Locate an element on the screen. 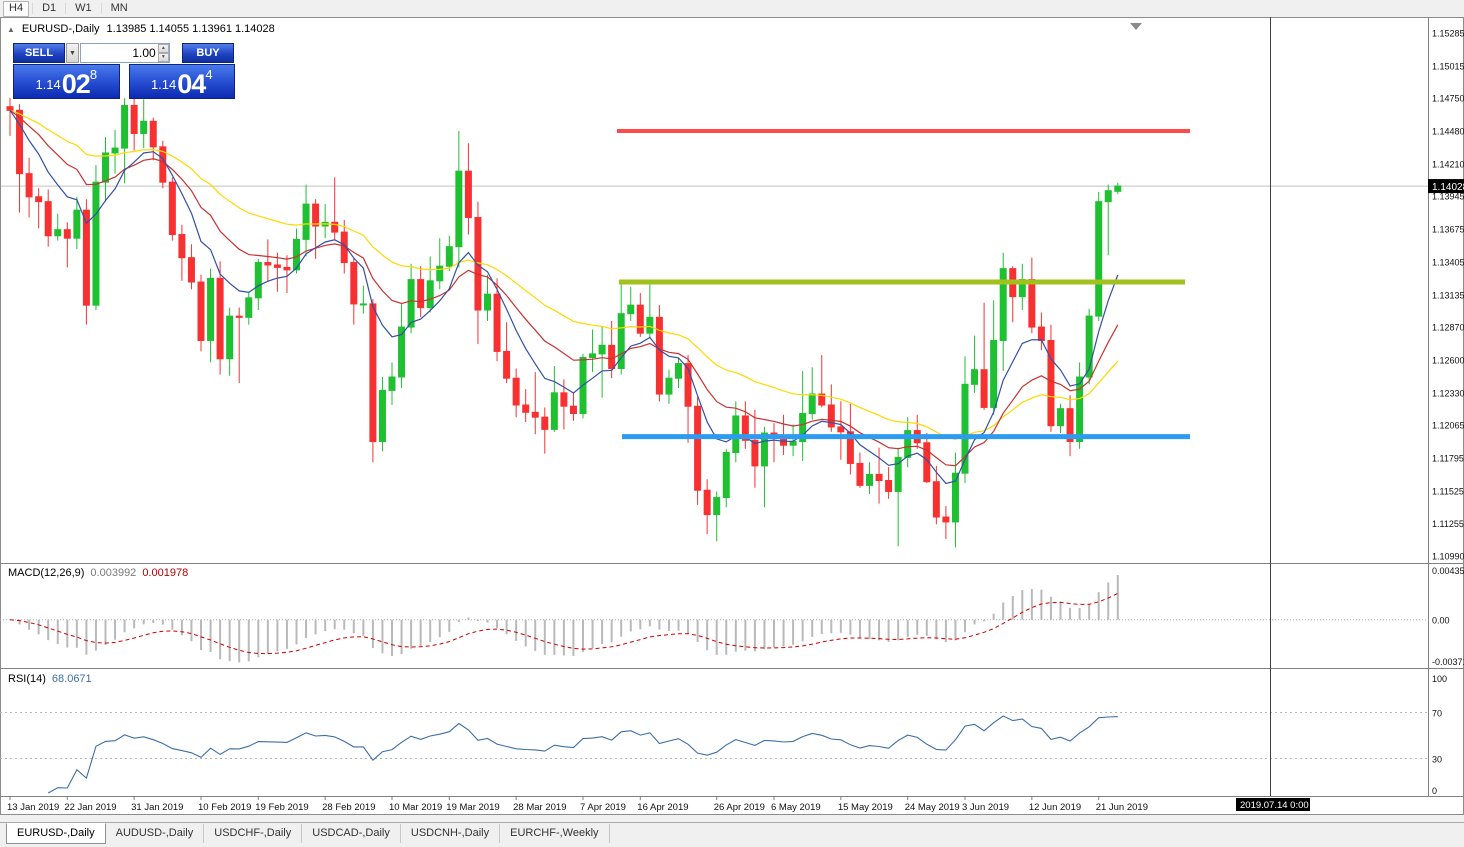 Image resolution: width=1464 pixels, height=847 pixels. volume-increase-button: ▲ is located at coordinates (163, 48).